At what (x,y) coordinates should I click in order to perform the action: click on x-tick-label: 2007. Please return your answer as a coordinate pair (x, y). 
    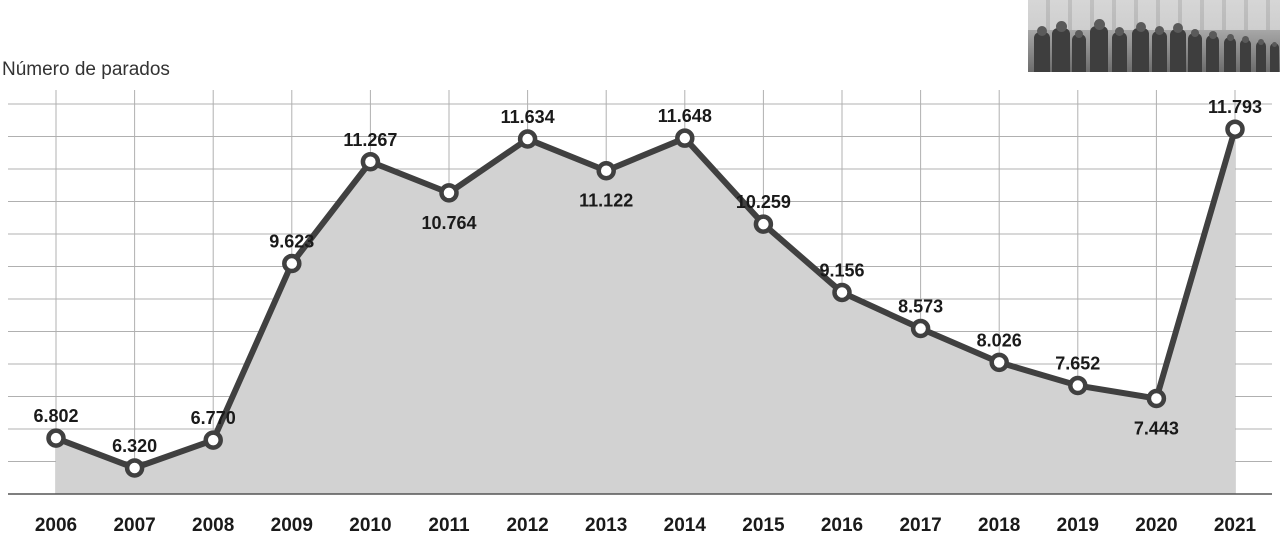
    Looking at the image, I should click on (134, 525).